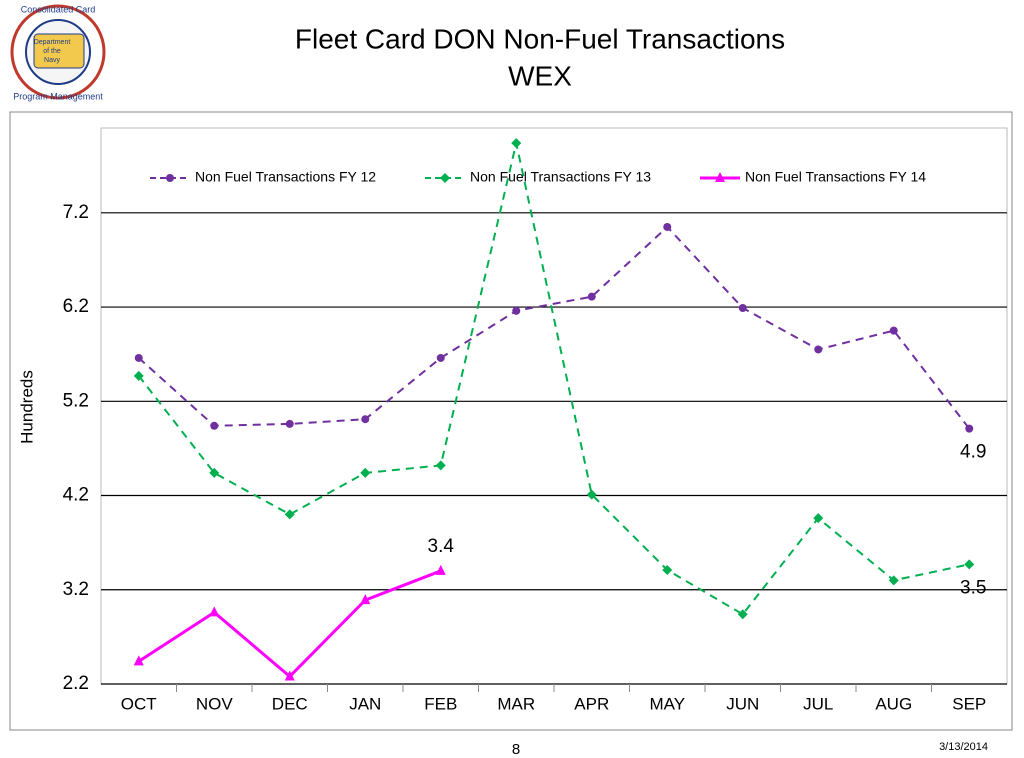 The image size is (1024, 758). Describe the element at coordinates (963, 747) in the screenshot. I see `date: 3/13/2014` at that location.